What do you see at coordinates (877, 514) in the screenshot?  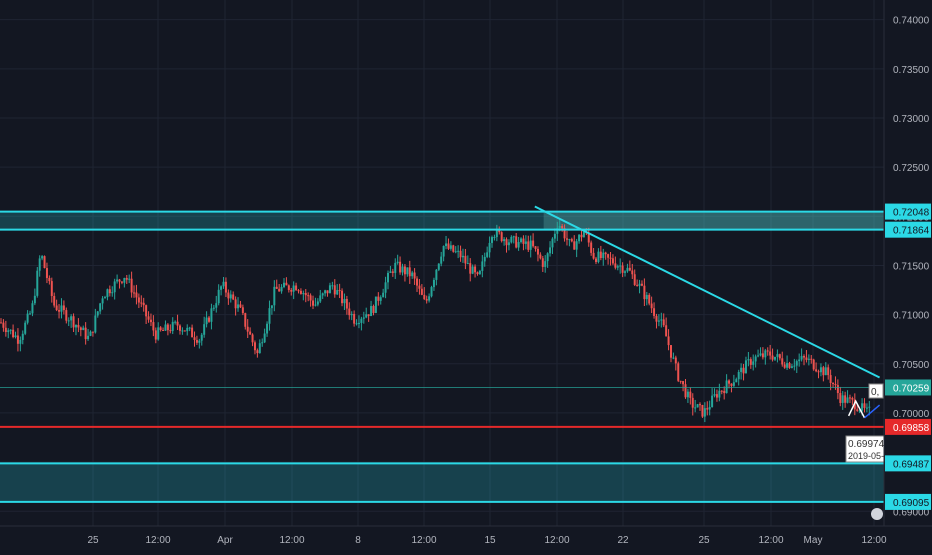 I see `globe-icon` at bounding box center [877, 514].